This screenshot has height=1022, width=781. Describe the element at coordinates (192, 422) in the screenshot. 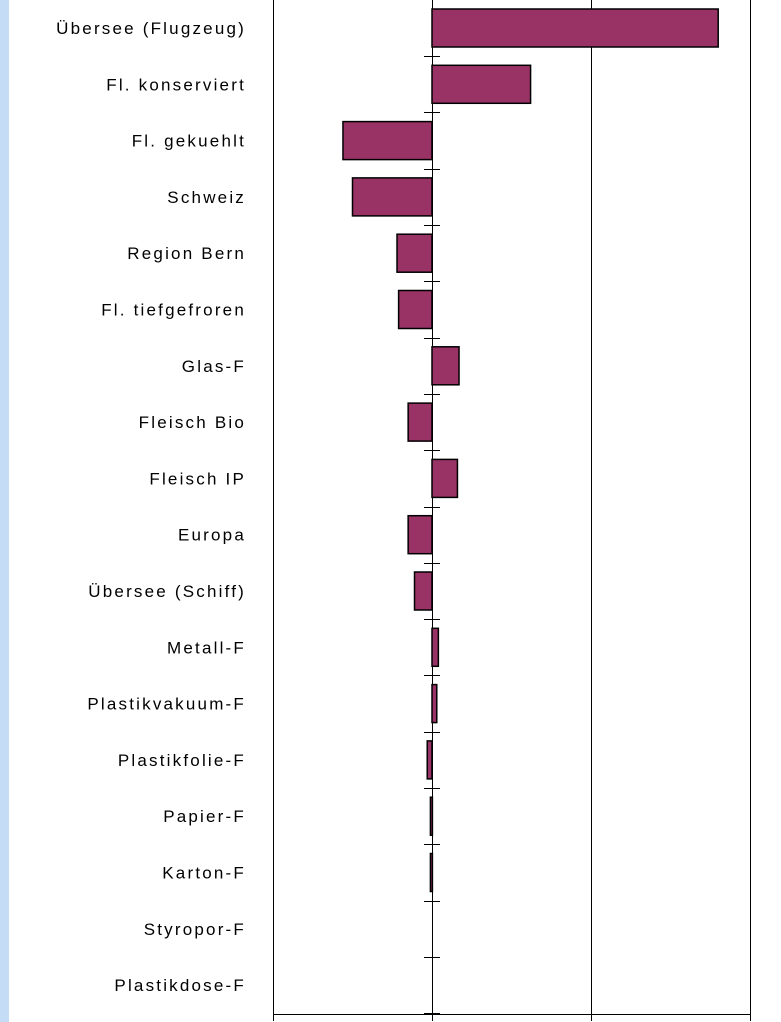

I see `category-label: Fleisch Bio` at that location.